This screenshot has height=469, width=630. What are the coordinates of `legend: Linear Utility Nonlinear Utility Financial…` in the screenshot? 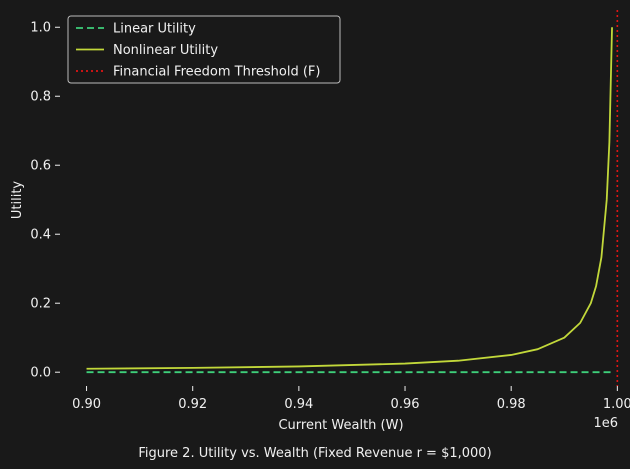 It's located at (204, 49).